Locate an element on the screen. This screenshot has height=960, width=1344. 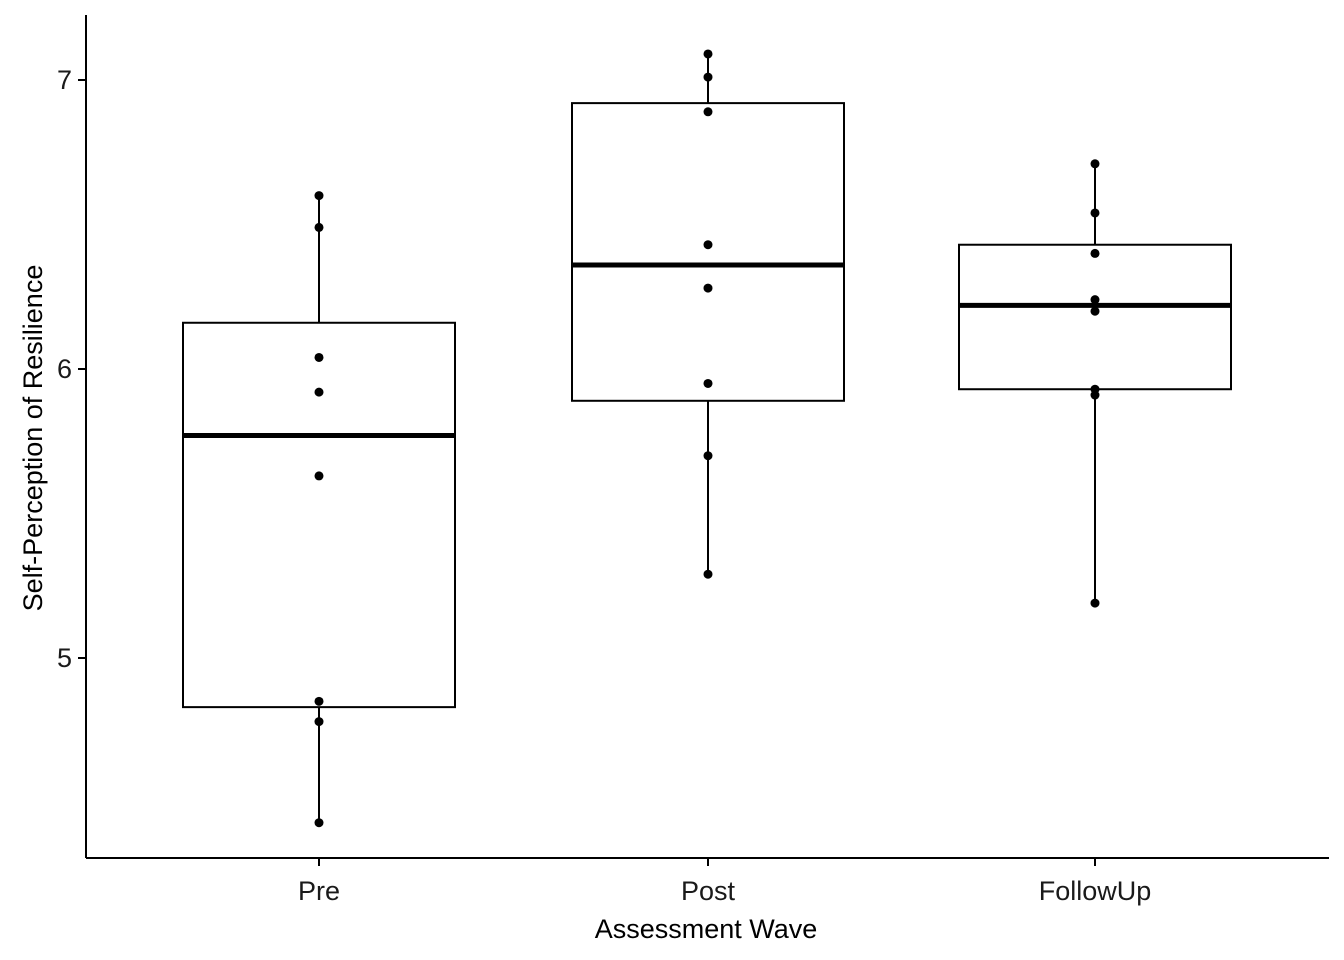
box-pre is located at coordinates (319, 515).